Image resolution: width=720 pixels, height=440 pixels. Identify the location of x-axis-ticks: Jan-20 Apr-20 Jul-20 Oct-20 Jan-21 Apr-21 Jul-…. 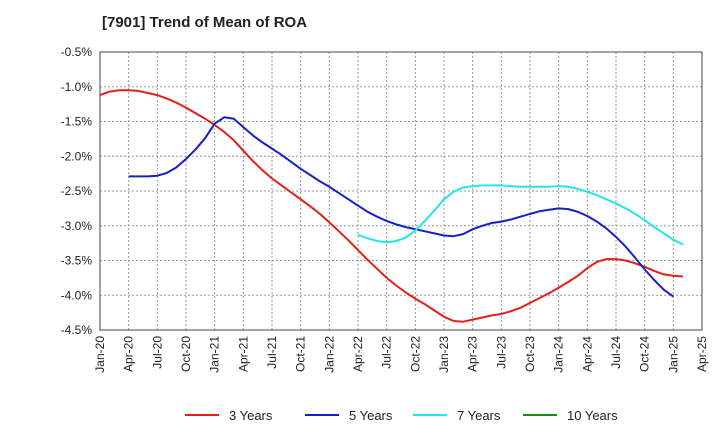
(401, 354).